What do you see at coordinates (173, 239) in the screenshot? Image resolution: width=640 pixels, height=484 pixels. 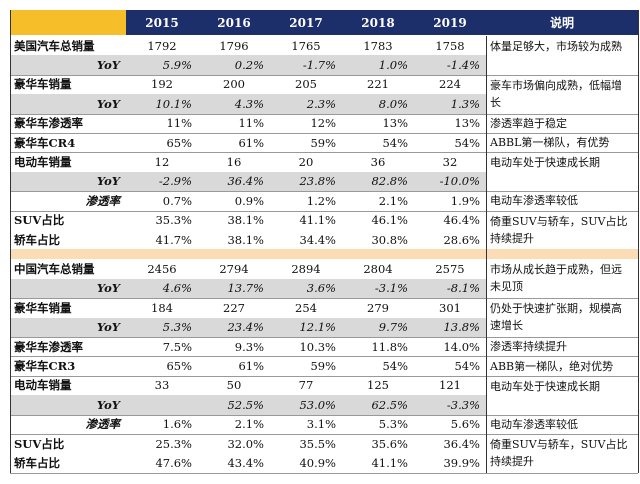 I see `value-cell: 41.7%` at bounding box center [173, 239].